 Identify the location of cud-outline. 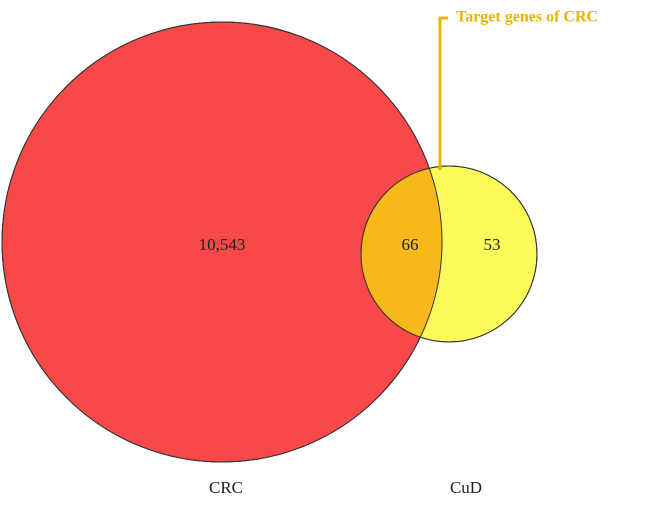
(449, 254).